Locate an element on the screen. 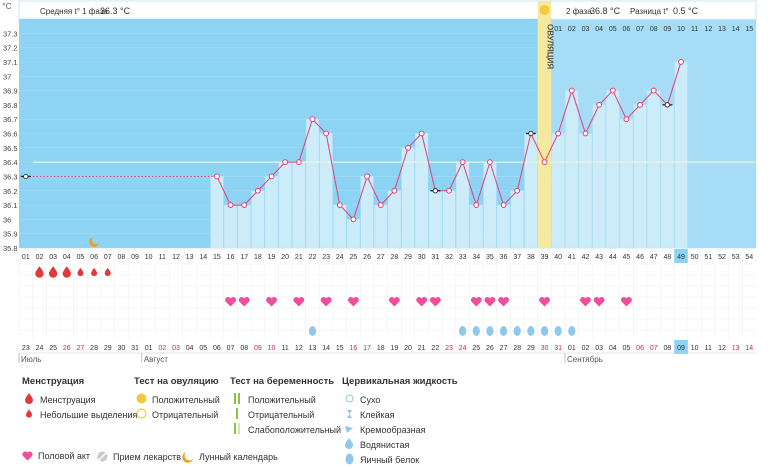 The width and height of the screenshot is (770, 467). y-tick-label: 35.9 is located at coordinates (10, 234).